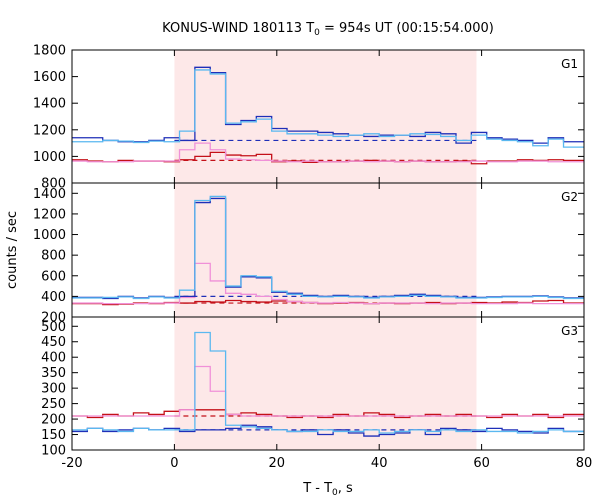 Image resolution: width=600 pixels, height=500 pixels. What do you see at coordinates (379, 463) in the screenshot?
I see `x-tick-label-40: 40` at bounding box center [379, 463].